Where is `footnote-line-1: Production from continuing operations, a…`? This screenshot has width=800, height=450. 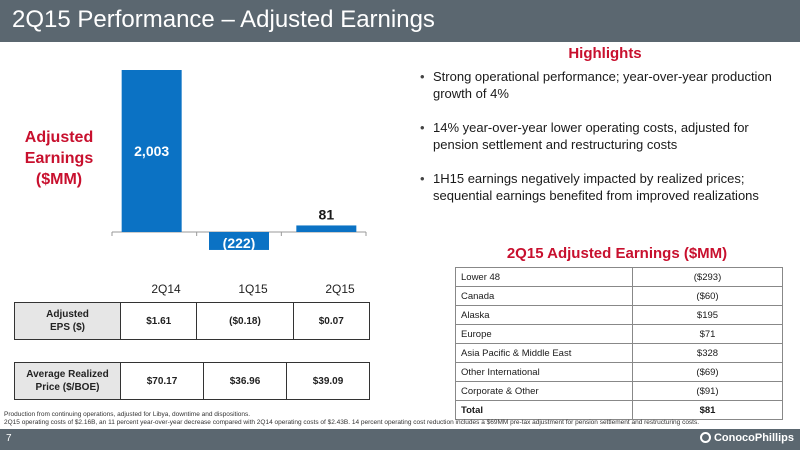
footnote-line-1: Production from continuing operations, a… is located at coordinates (127, 414).